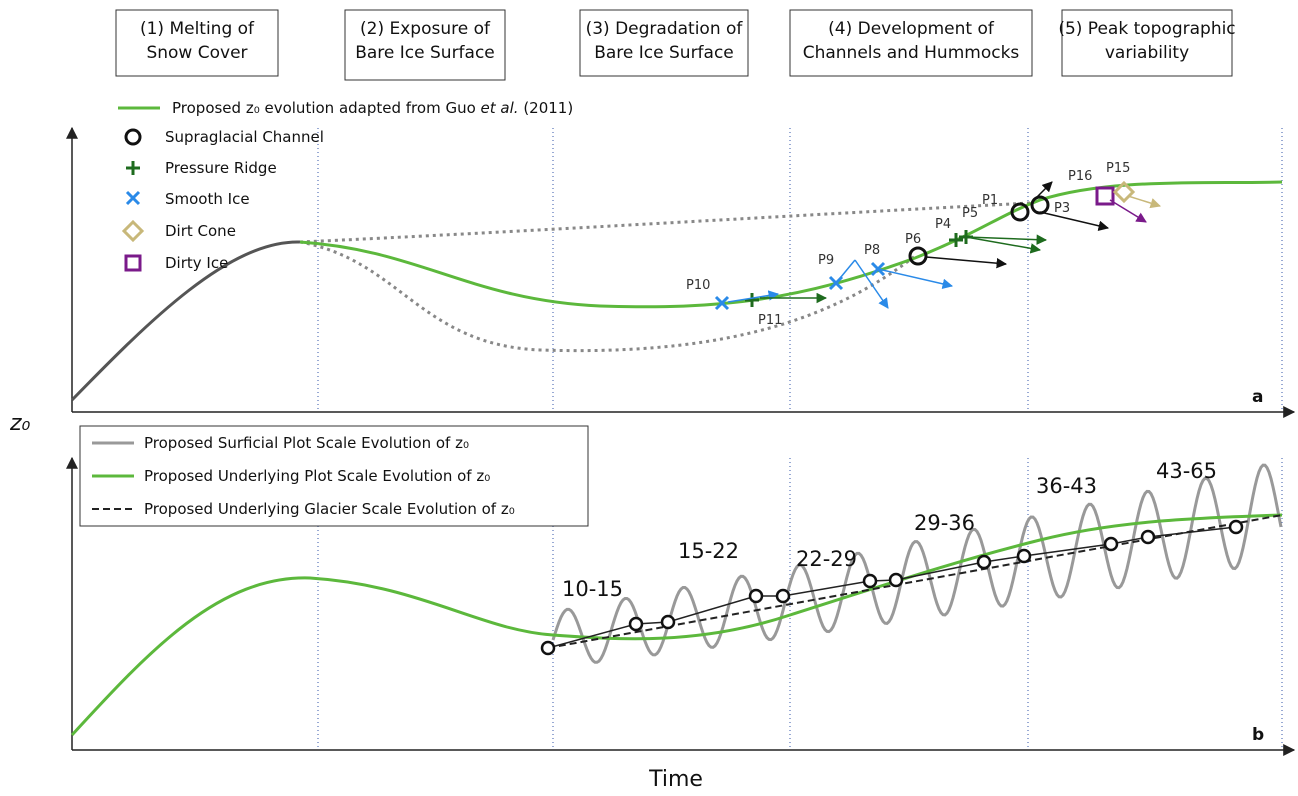  I want to click on range-label: 36-43, so click(1066, 486).